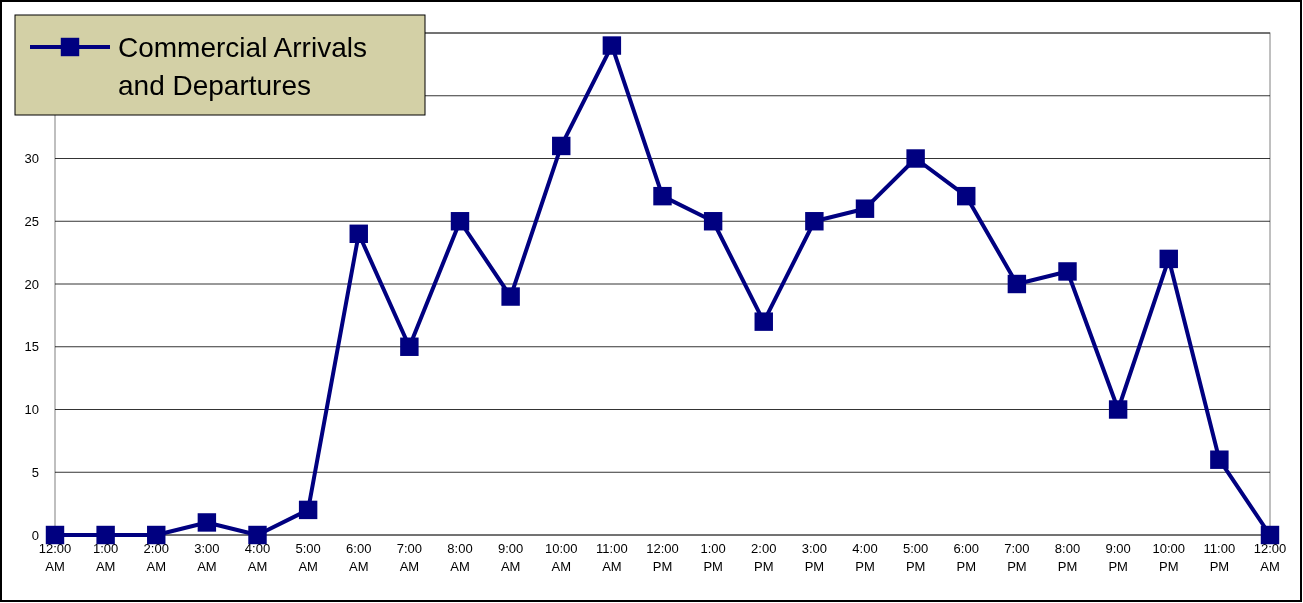 The height and width of the screenshot is (603, 1303). Describe the element at coordinates (35, 535) in the screenshot. I see `y-tick-label: 0` at that location.